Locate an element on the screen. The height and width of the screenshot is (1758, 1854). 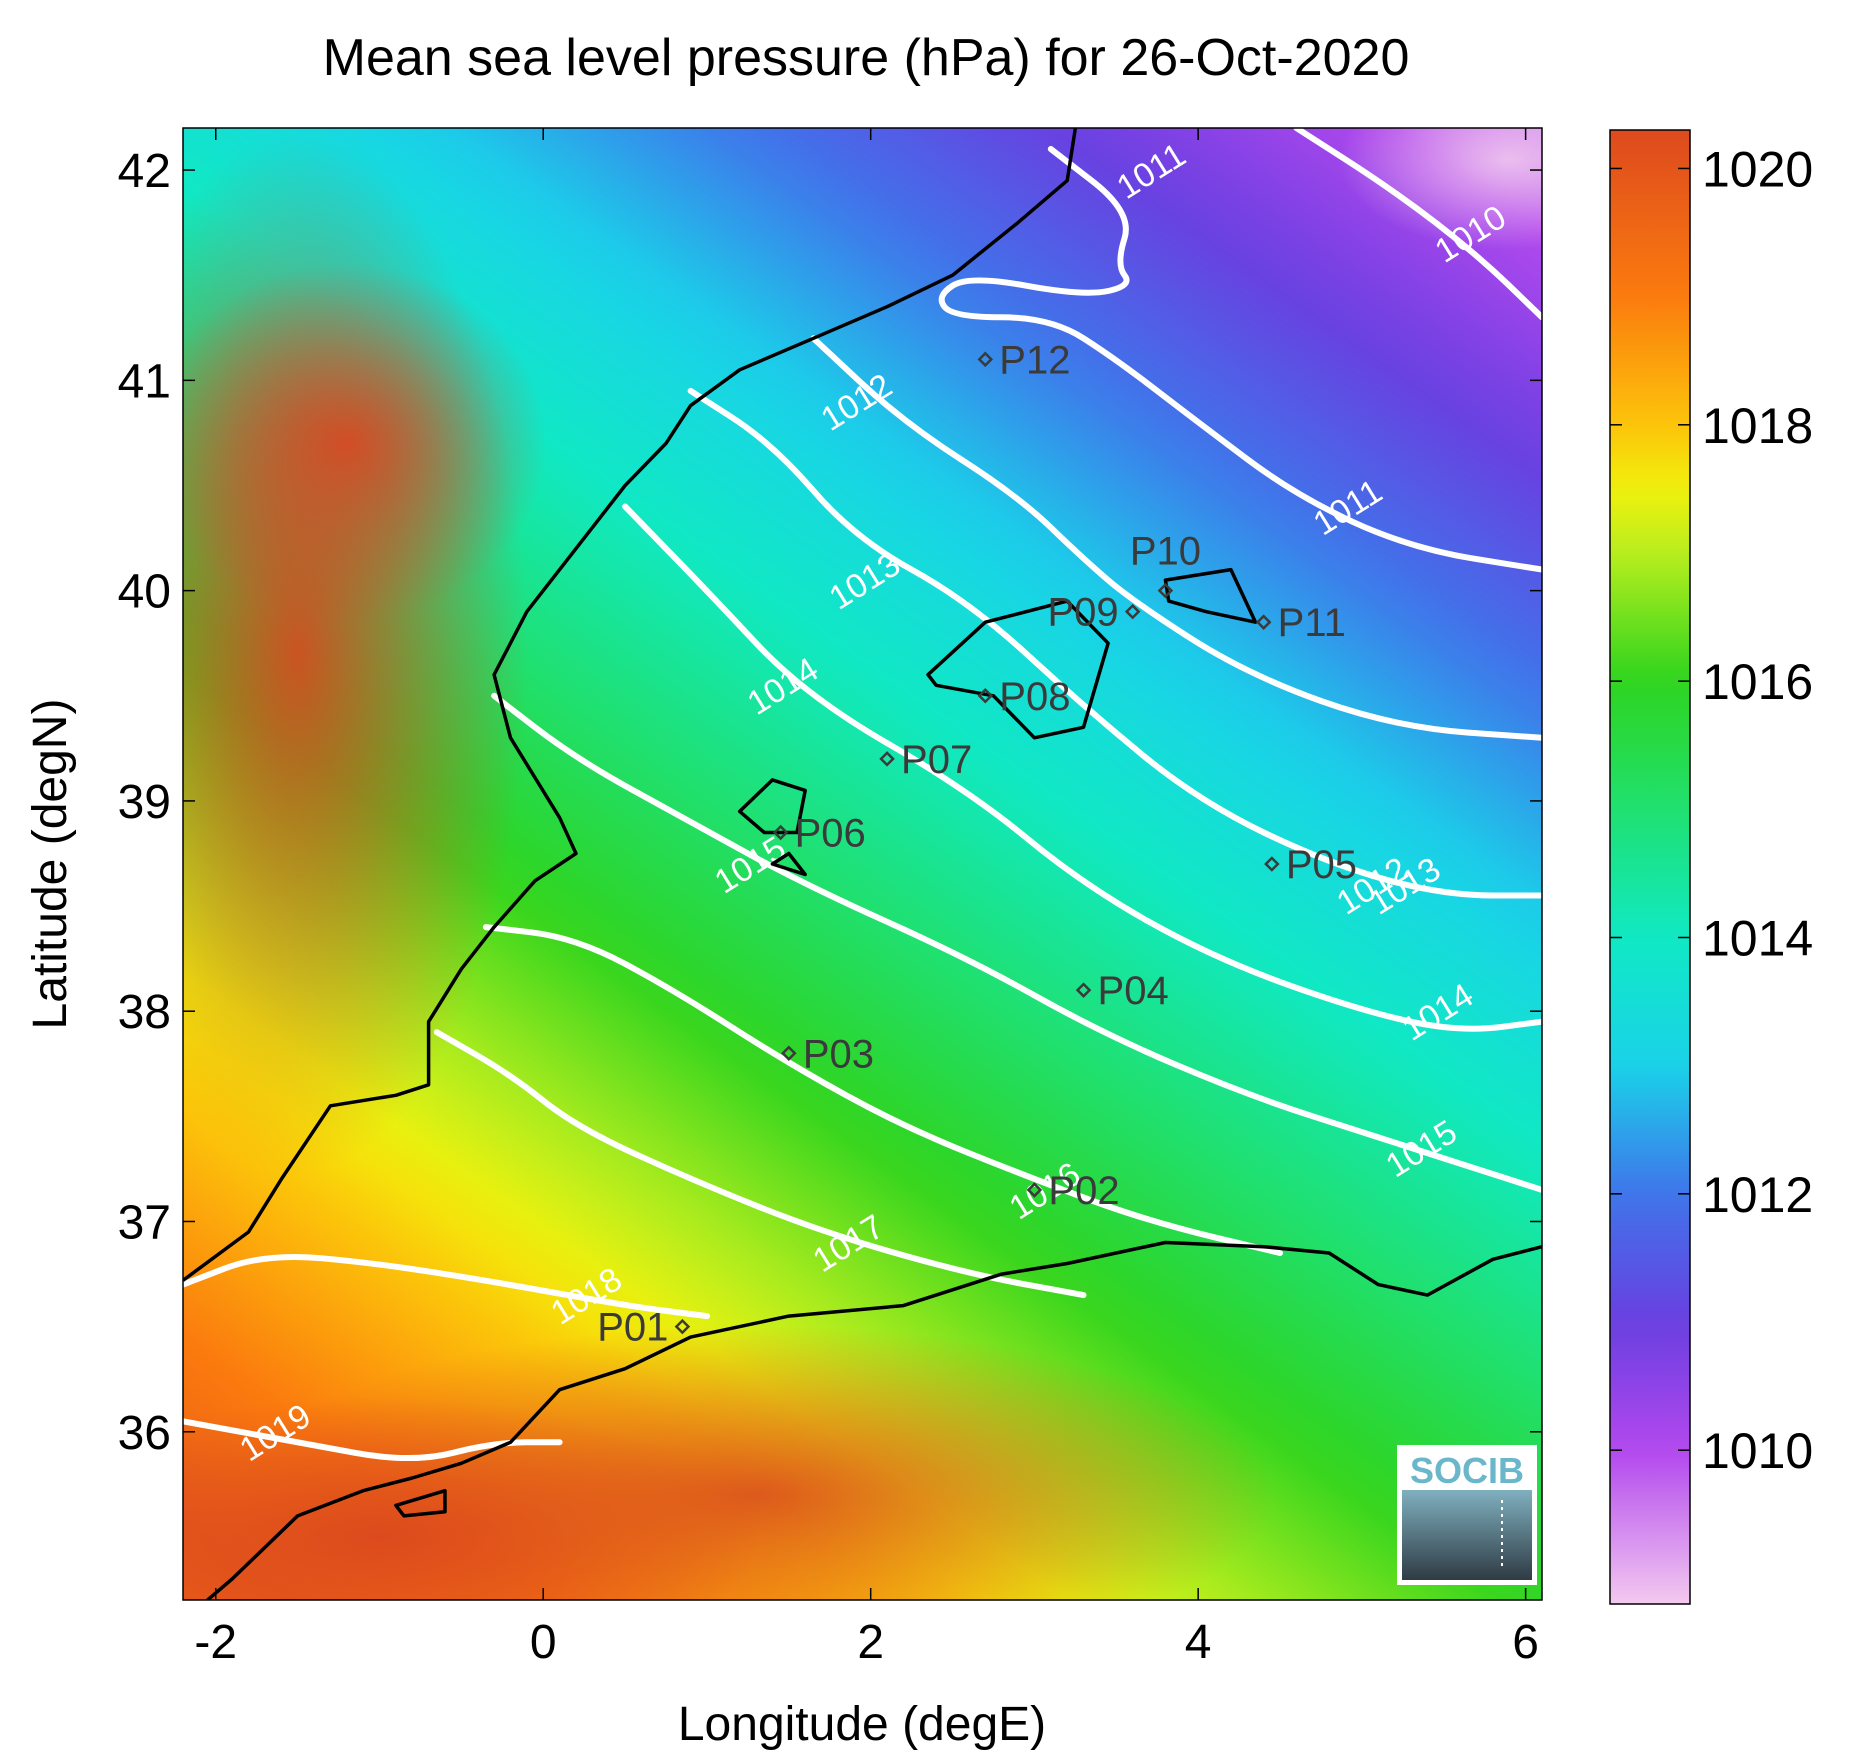
station-label-p09: P09 is located at coordinates (1082, 613).